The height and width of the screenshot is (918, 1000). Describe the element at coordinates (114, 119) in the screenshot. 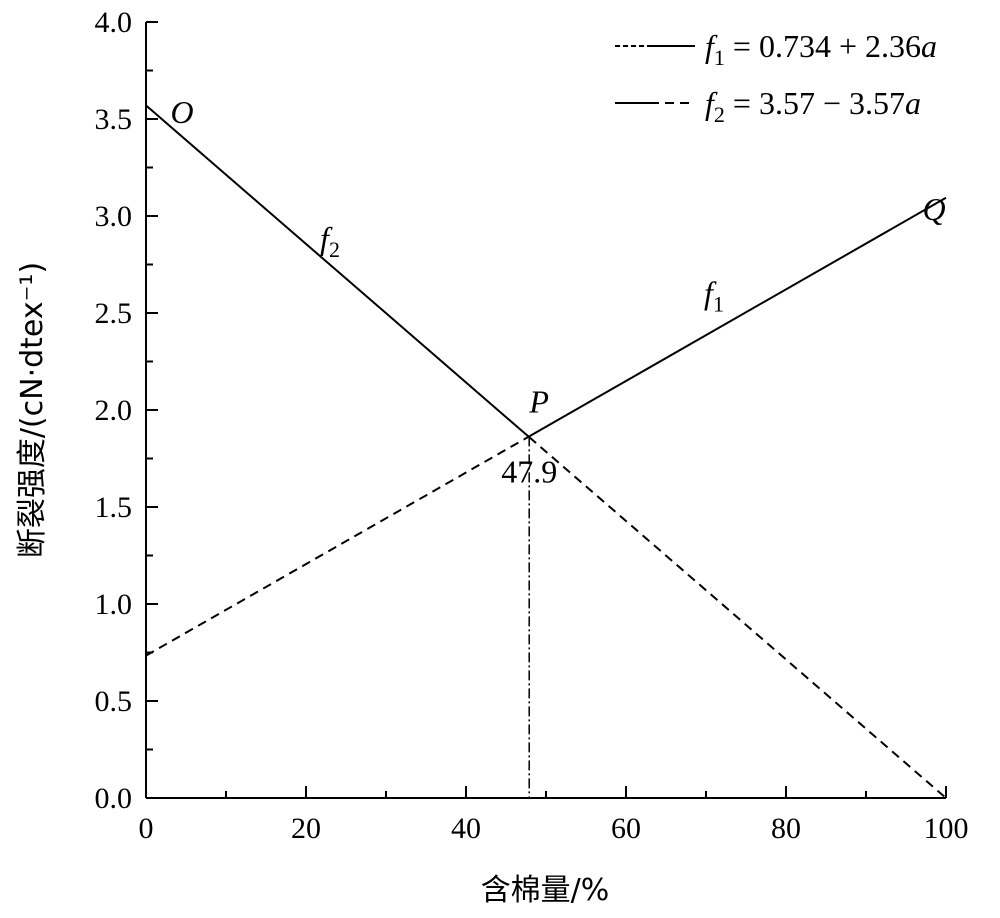

I see `y-tick-label: 3.5` at that location.